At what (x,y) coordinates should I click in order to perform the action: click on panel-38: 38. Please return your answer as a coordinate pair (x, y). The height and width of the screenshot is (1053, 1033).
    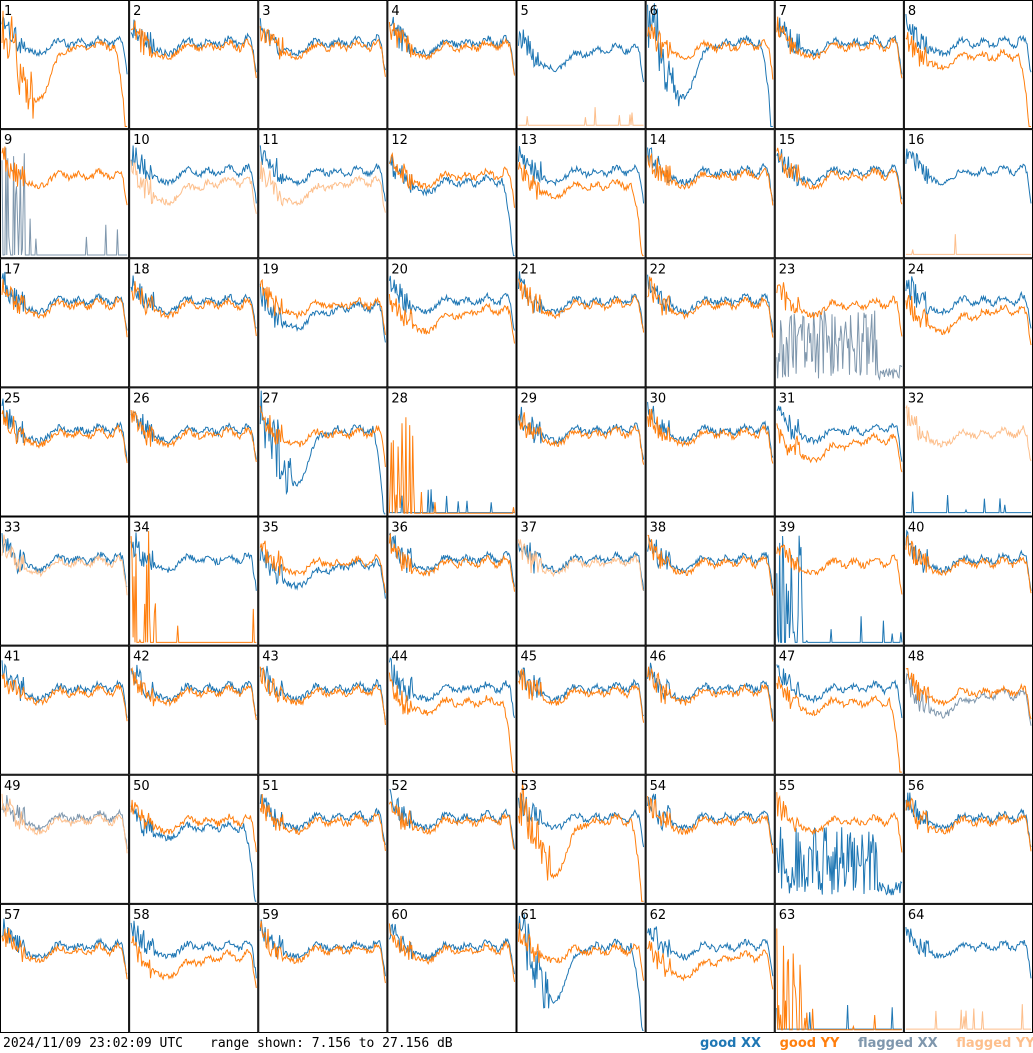
    Looking at the image, I should click on (710, 581).